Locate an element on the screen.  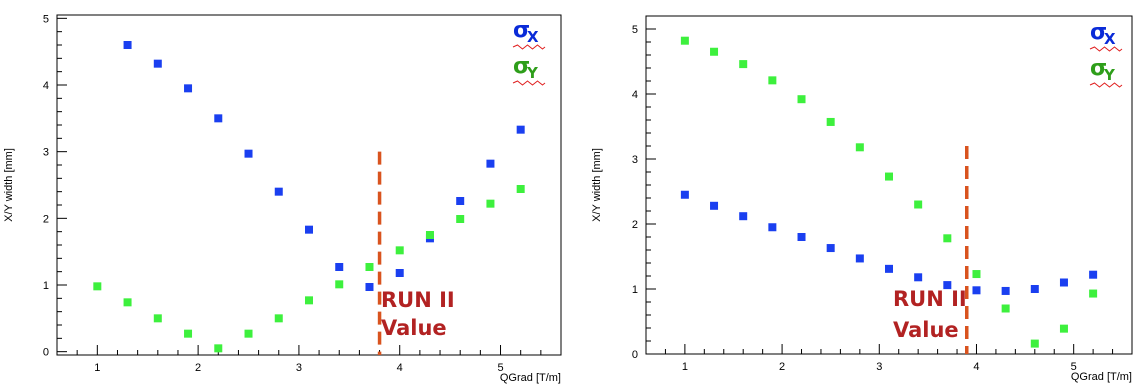
y-tick-label: 1 is located at coordinates (46, 286).